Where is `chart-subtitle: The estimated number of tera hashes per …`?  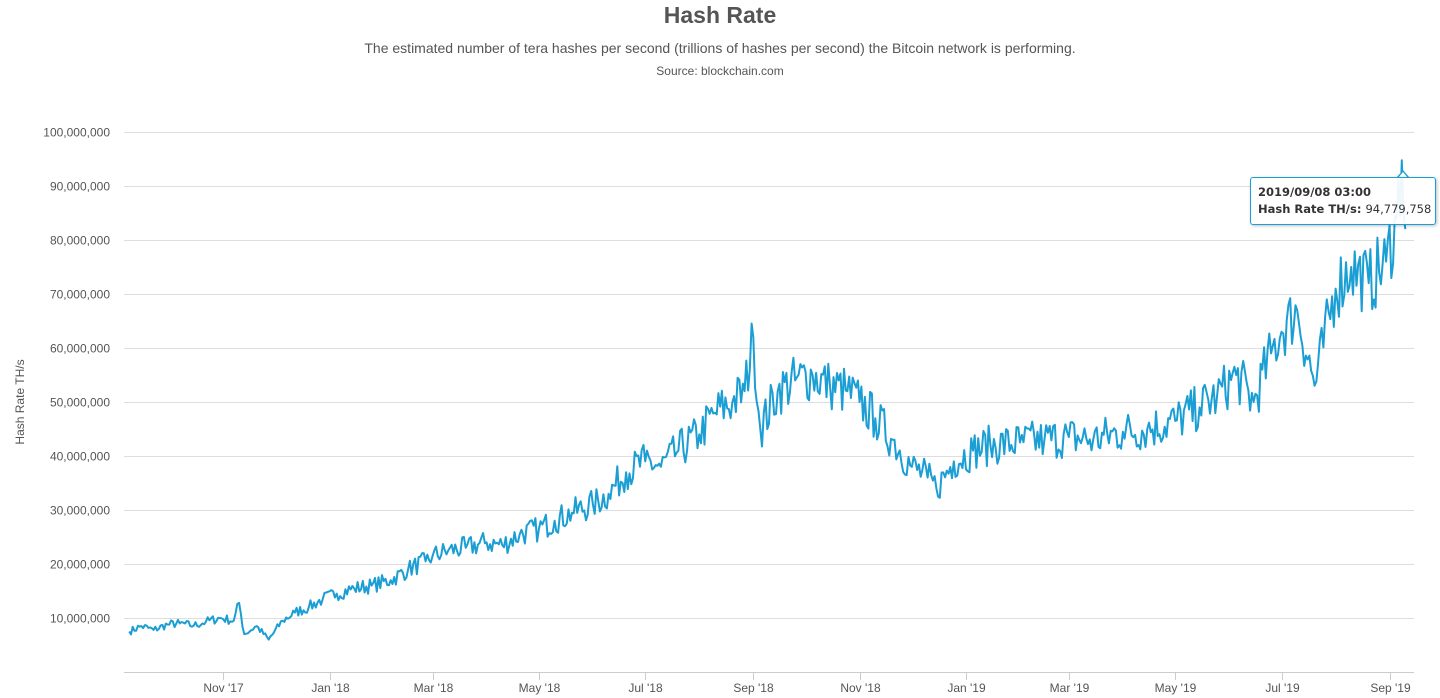
chart-subtitle: The estimated number of tera hashes per … is located at coordinates (720, 48).